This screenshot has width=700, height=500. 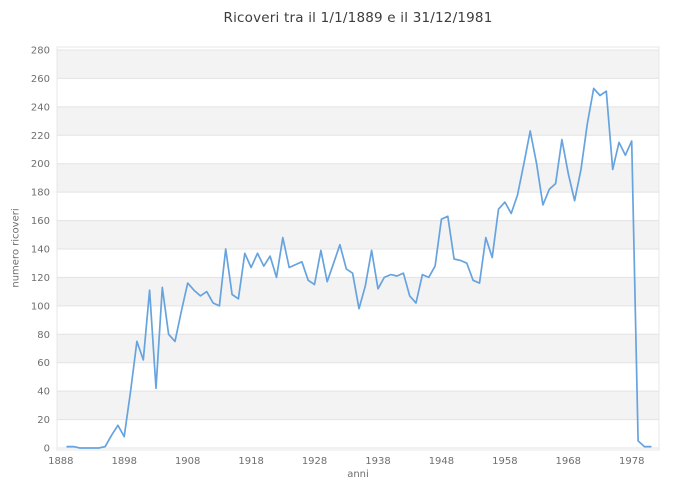 What do you see at coordinates (40, 79) in the screenshot?
I see `y-tick-label: 260` at bounding box center [40, 79].